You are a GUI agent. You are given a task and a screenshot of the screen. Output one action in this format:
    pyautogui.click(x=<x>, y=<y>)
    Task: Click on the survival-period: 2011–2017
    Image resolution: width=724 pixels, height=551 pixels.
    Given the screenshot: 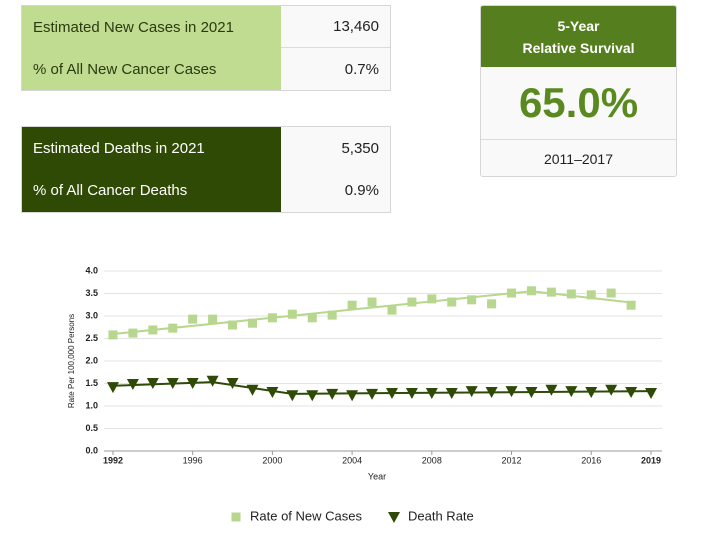 What is the action you would take?
    pyautogui.click(x=578, y=159)
    